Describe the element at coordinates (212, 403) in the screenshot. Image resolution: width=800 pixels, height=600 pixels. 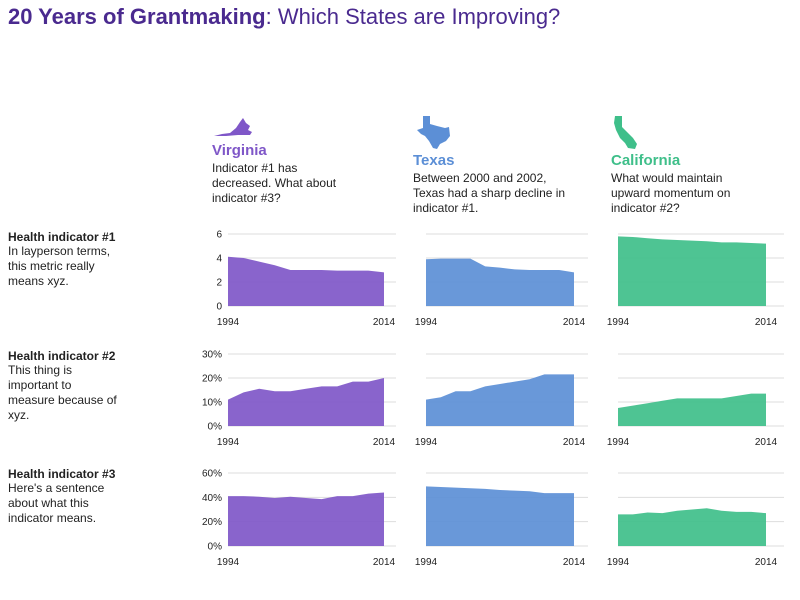
I see `y-tick-label: 10%` at that location.